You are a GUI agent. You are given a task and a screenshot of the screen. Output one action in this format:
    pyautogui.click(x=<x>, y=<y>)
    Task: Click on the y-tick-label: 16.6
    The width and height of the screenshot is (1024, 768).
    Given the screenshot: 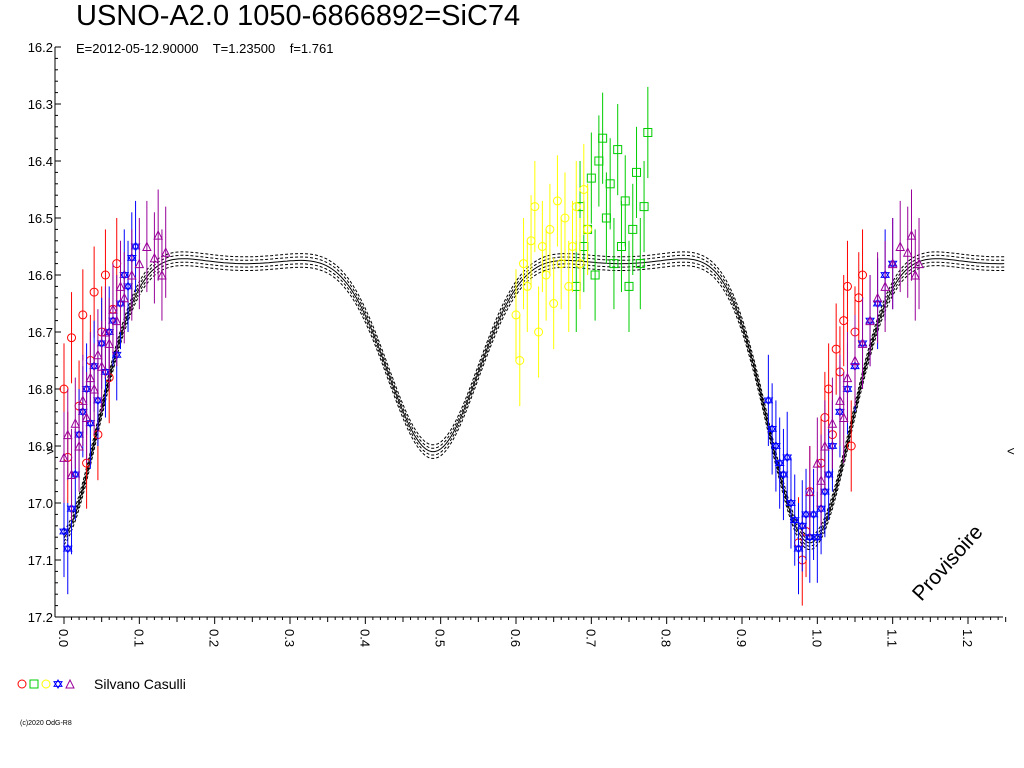 What is the action you would take?
    pyautogui.click(x=40, y=275)
    